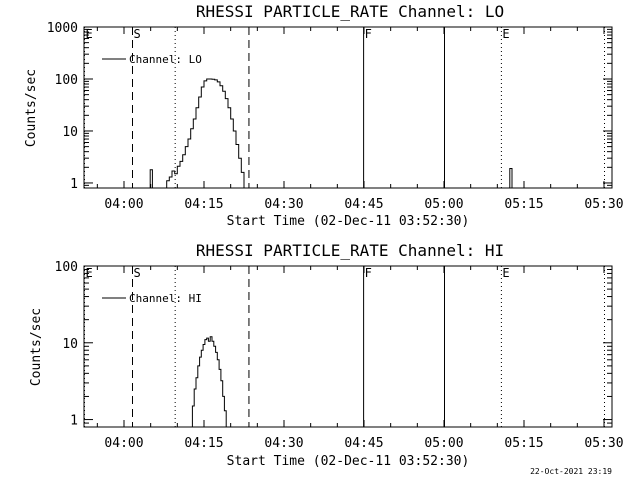 This screenshot has width=640, height=480. Describe the element at coordinates (165, 59) in the screenshot. I see `panel-lo-legend-label: Channel: LO` at that location.